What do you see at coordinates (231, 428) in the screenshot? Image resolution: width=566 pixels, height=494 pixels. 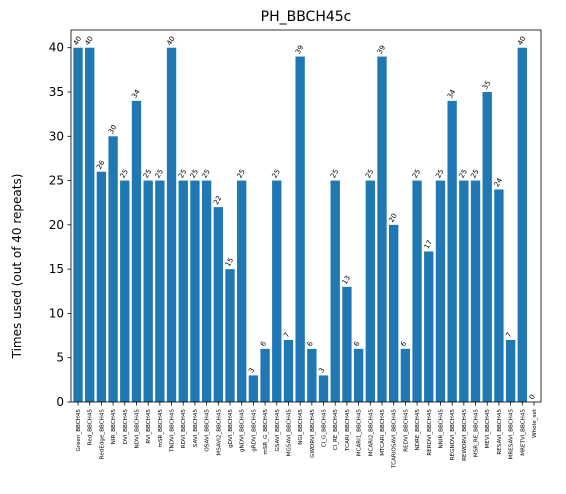 I see `x-tick-label: gDVI_BBCH45` at bounding box center [231, 428].